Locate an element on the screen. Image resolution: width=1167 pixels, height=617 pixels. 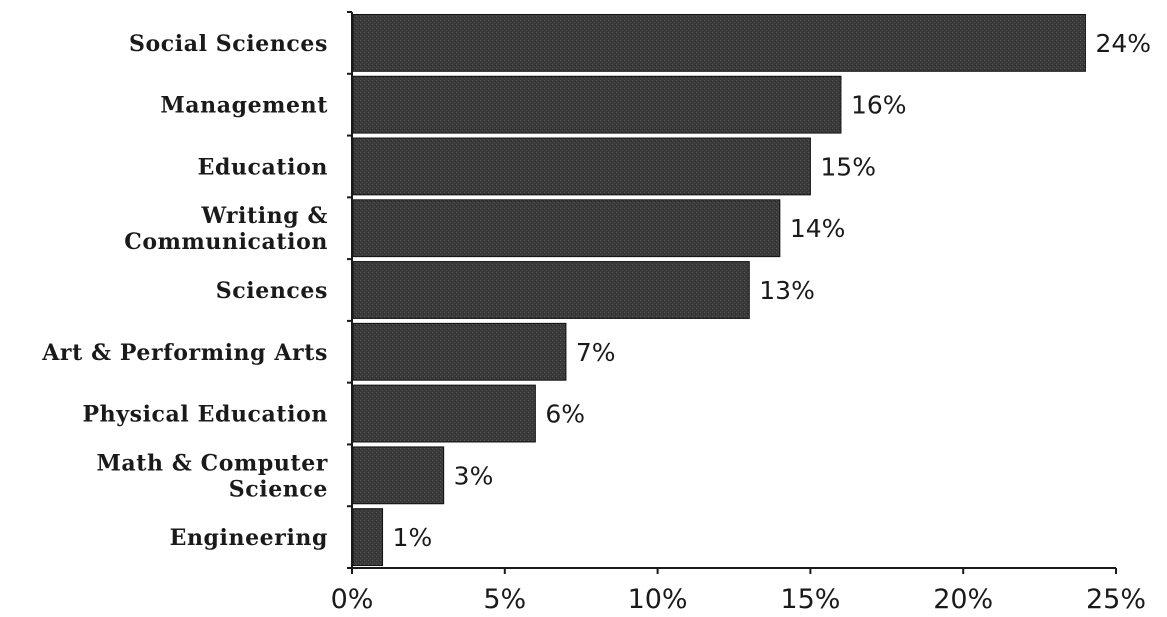
category-label: Social Sciences is located at coordinates (228, 44).